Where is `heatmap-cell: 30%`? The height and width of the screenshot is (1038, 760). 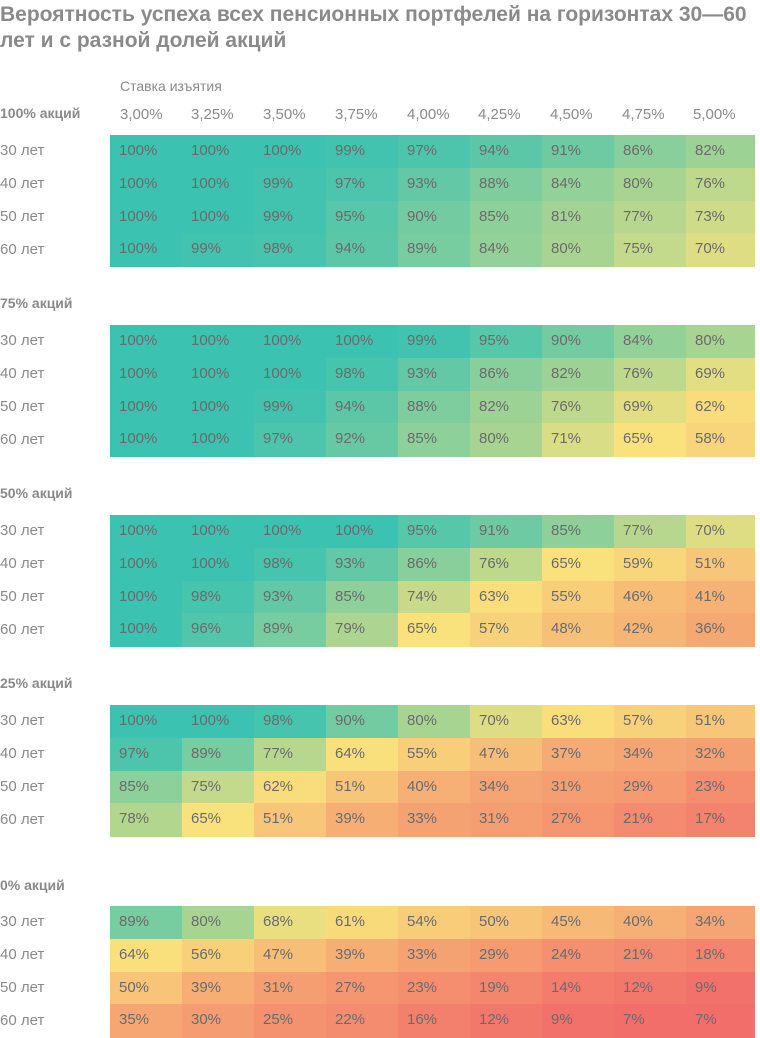
heatmap-cell: 30% is located at coordinates (218, 1021).